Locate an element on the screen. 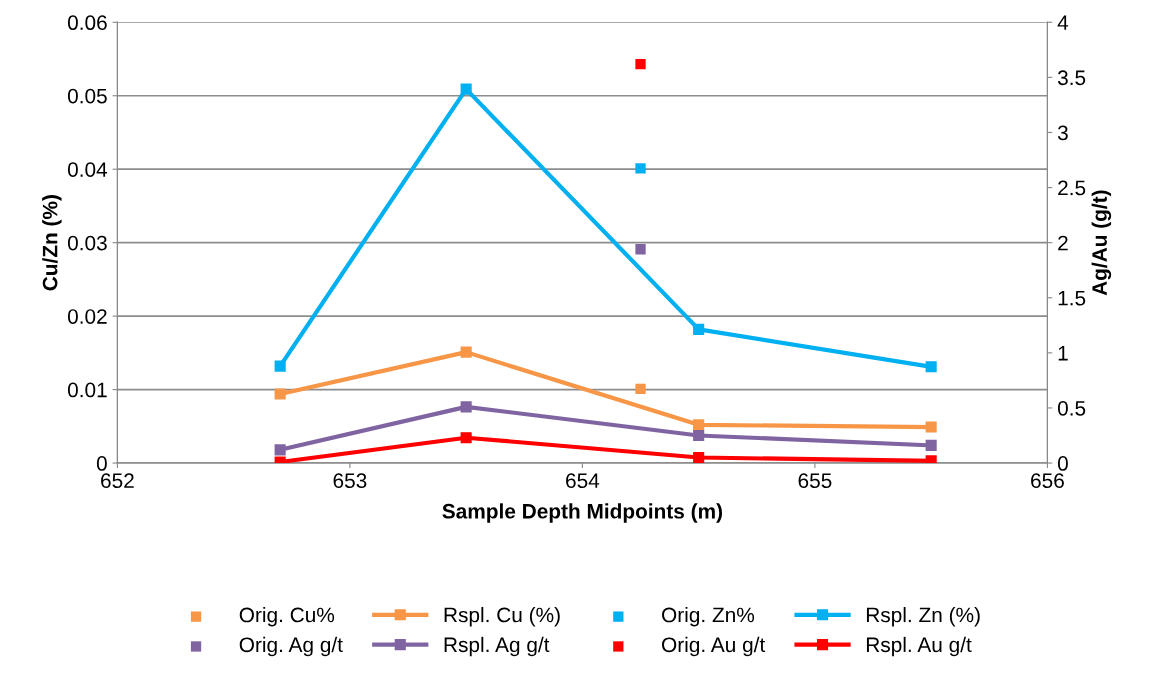  x-tick-label: 655 is located at coordinates (815, 481).